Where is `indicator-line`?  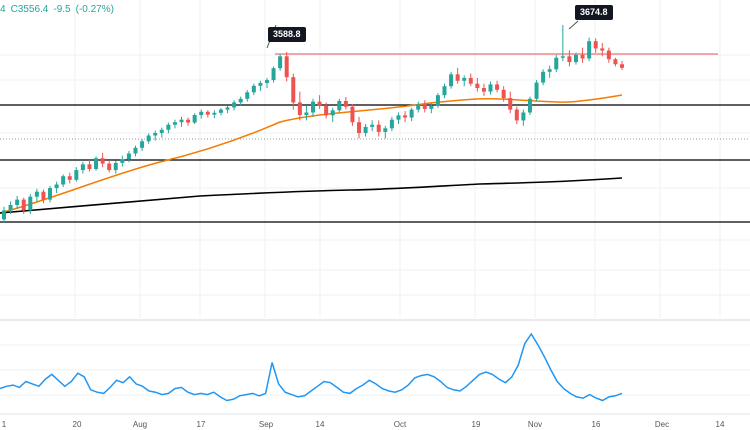
indicator-line is located at coordinates (311, 367).